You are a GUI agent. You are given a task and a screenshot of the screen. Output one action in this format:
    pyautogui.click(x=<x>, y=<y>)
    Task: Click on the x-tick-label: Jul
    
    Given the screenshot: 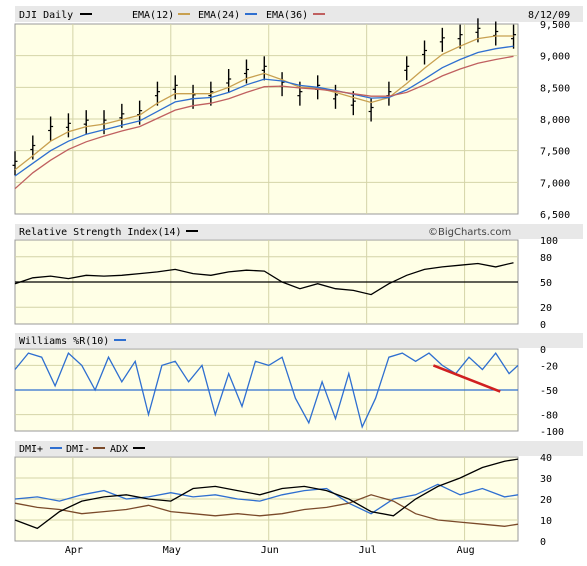 What is the action you would take?
    pyautogui.click(x=368, y=550)
    